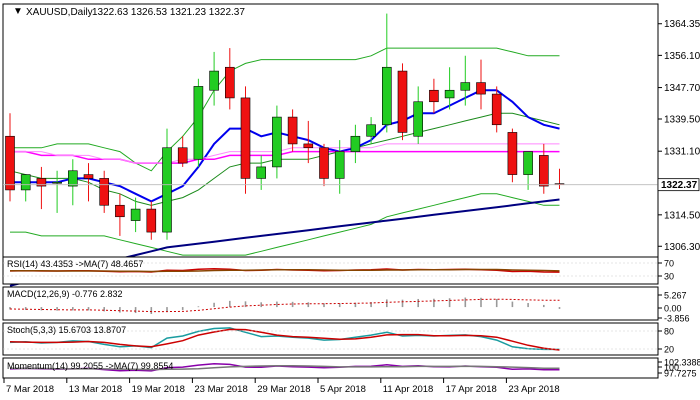 The image size is (700, 400). Describe the element at coordinates (330, 303) in the screenshot. I see `macd-panel: MACD(12,26,9) -0.776 2.832` at that location.